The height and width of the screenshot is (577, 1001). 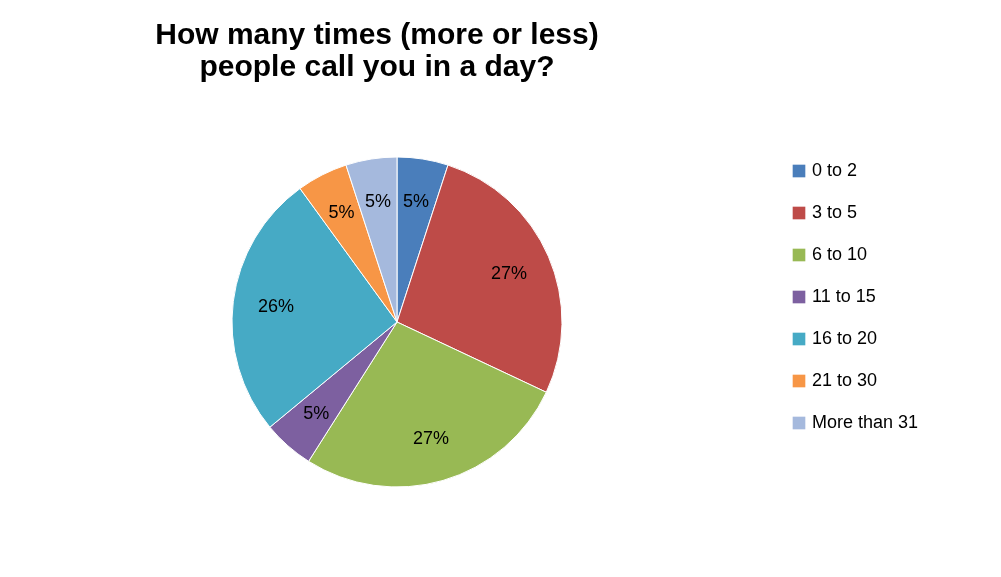 I want to click on legend-label: 11 to 15, so click(x=844, y=296).